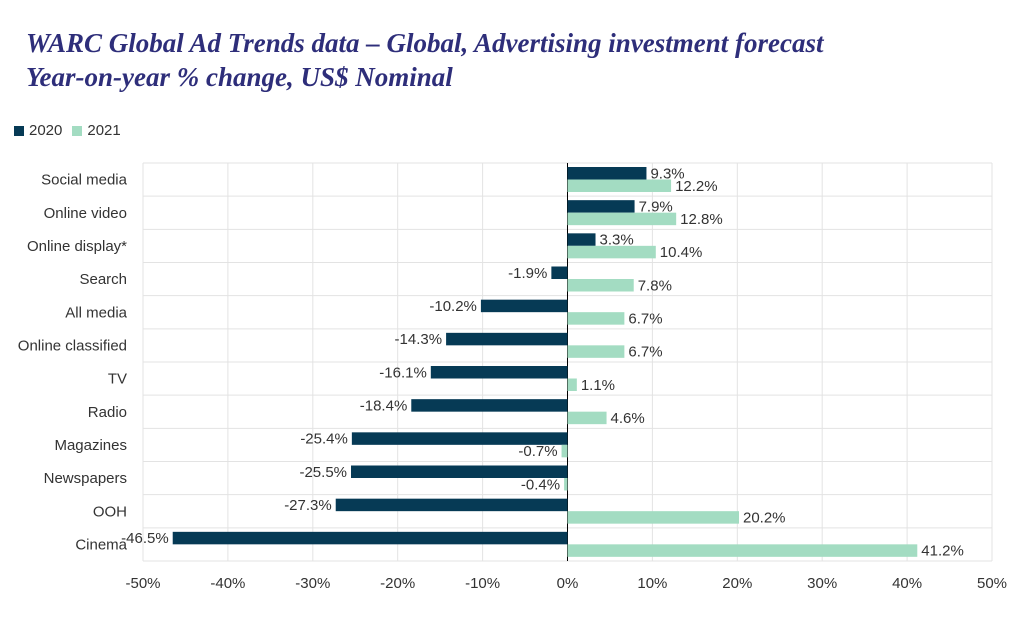 Image resolution: width=1024 pixels, height=627 pixels. I want to click on legend-label-2020: 2020, so click(46, 130).